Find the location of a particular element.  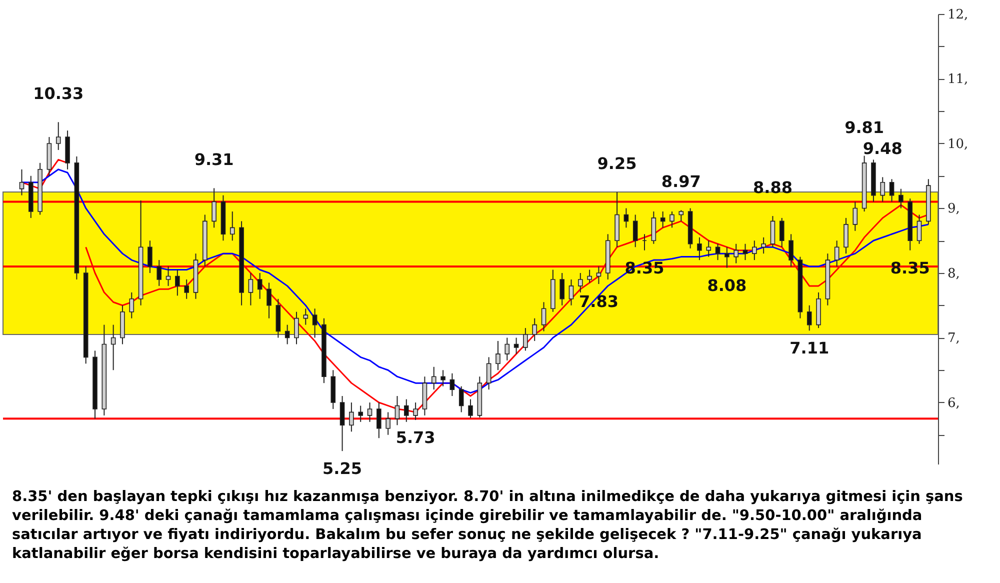

y-tick-label: 9, is located at coordinates (954, 209).